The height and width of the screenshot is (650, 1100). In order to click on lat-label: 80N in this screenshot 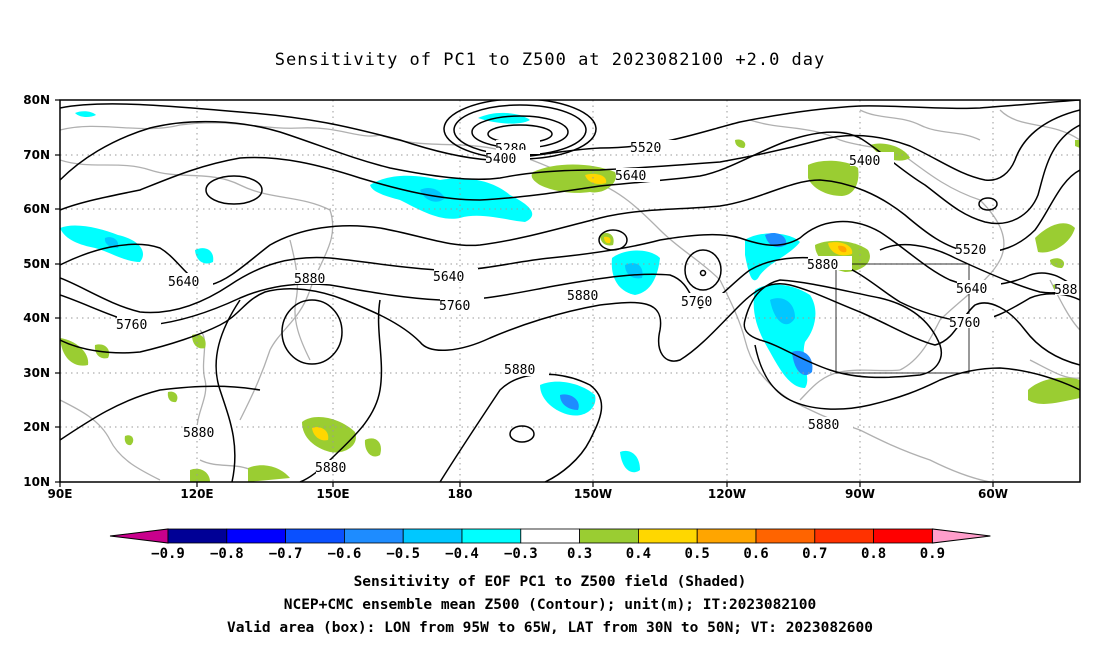, I will do `click(36, 100)`.